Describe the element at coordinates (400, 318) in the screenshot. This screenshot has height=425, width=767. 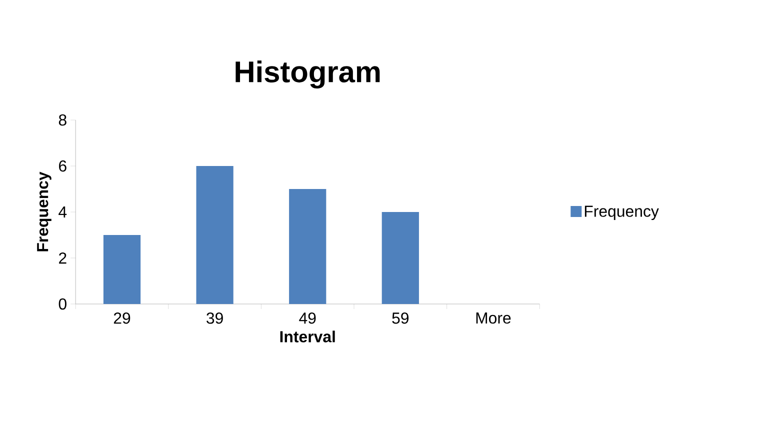
I see `x-tick-label: 59` at that location.